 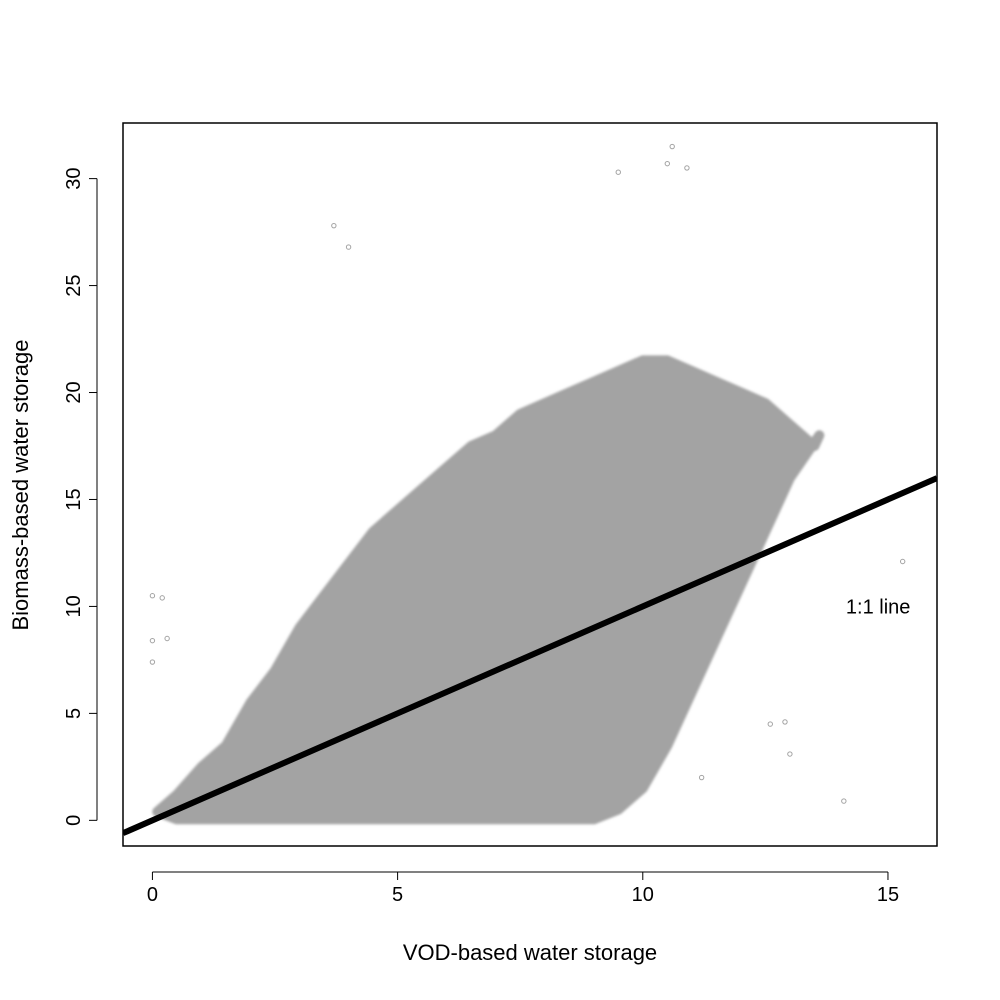 I want to click on y-tick-label: 10, so click(x=74, y=606).